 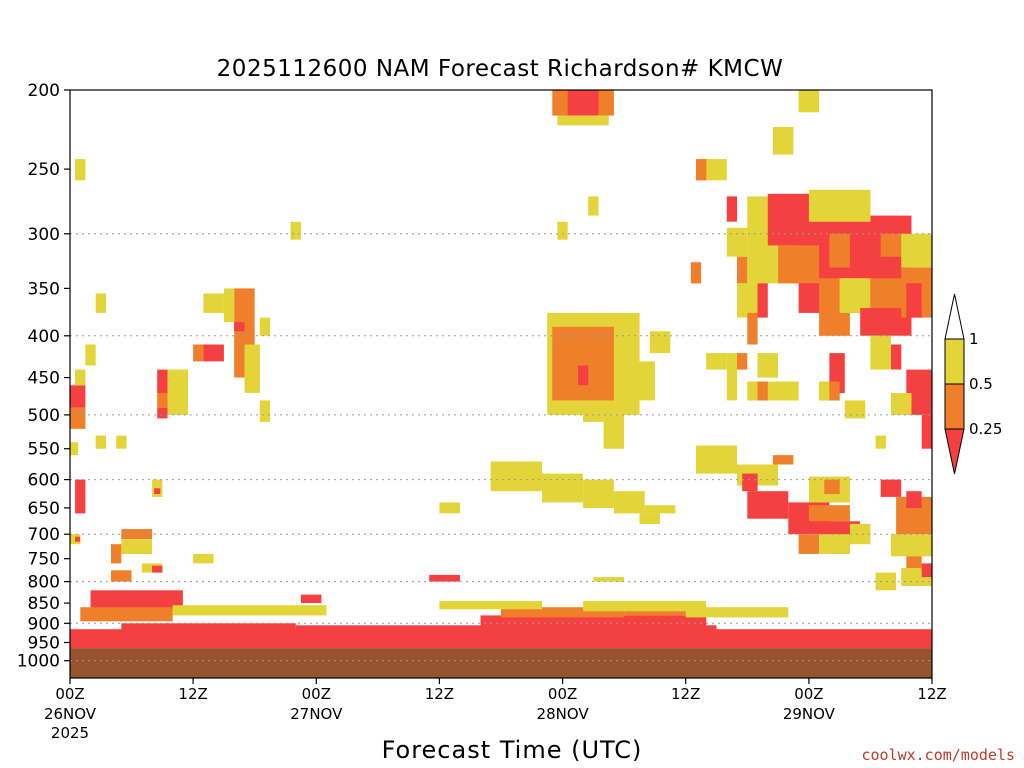 I want to click on colorbar-top-triangle, so click(x=954, y=316).